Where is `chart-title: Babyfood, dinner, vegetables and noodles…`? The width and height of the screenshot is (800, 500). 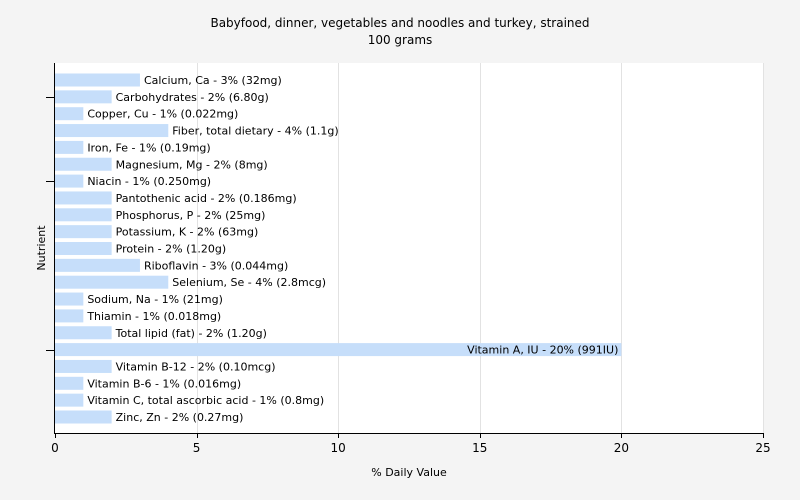
chart-title: Babyfood, dinner, vegetables and noodles… is located at coordinates (400, 23).